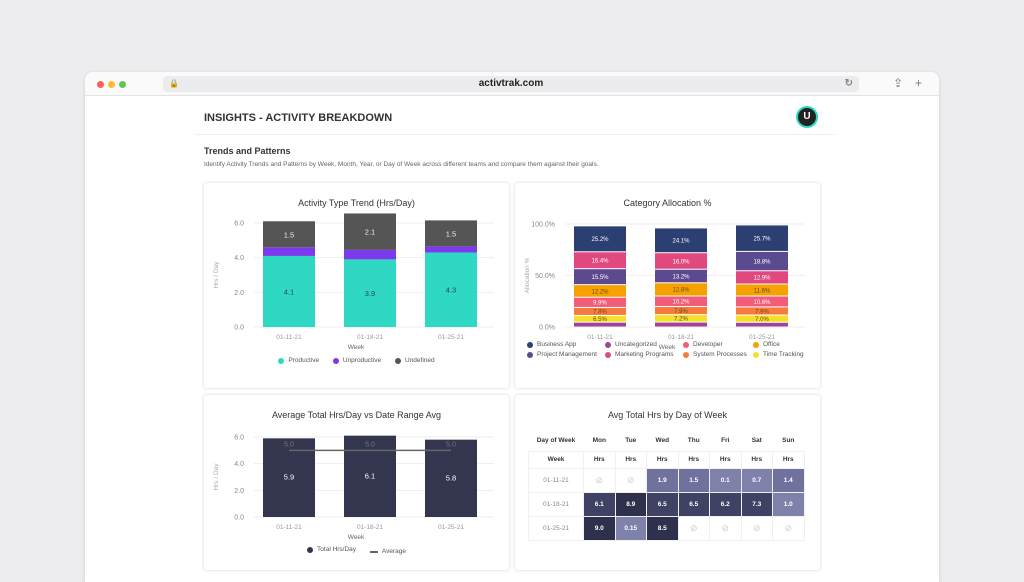  Describe the element at coordinates (370, 527) in the screenshot. I see `x-tick-label: 01-18-21` at that location.